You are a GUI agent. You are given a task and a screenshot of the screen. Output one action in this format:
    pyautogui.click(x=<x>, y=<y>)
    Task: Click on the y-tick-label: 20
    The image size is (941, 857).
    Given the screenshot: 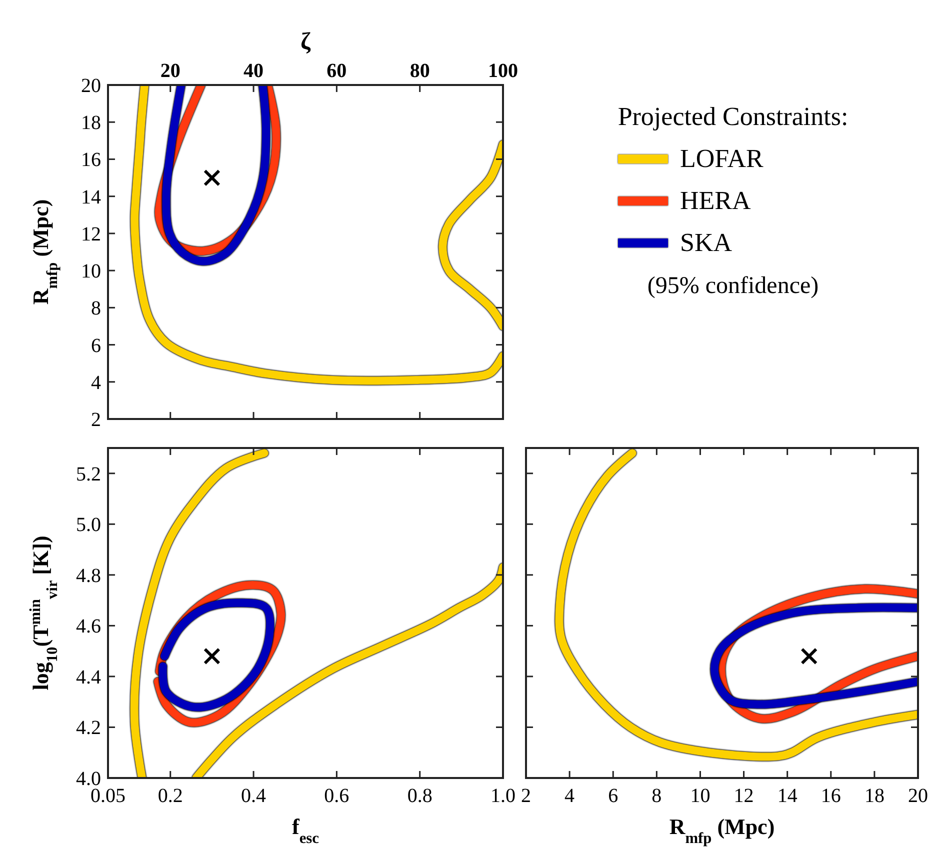 What is the action you would take?
    pyautogui.click(x=91, y=86)
    